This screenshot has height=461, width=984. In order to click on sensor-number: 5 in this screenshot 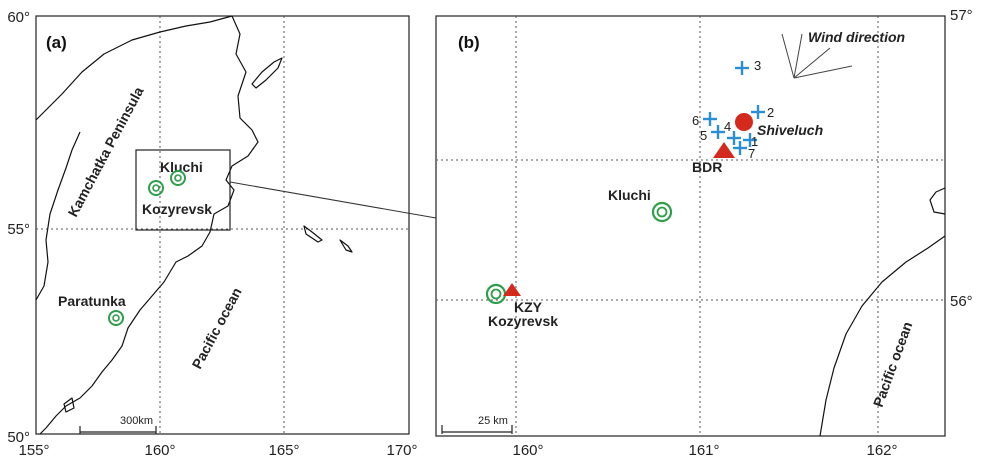, I will do `click(703, 135)`.